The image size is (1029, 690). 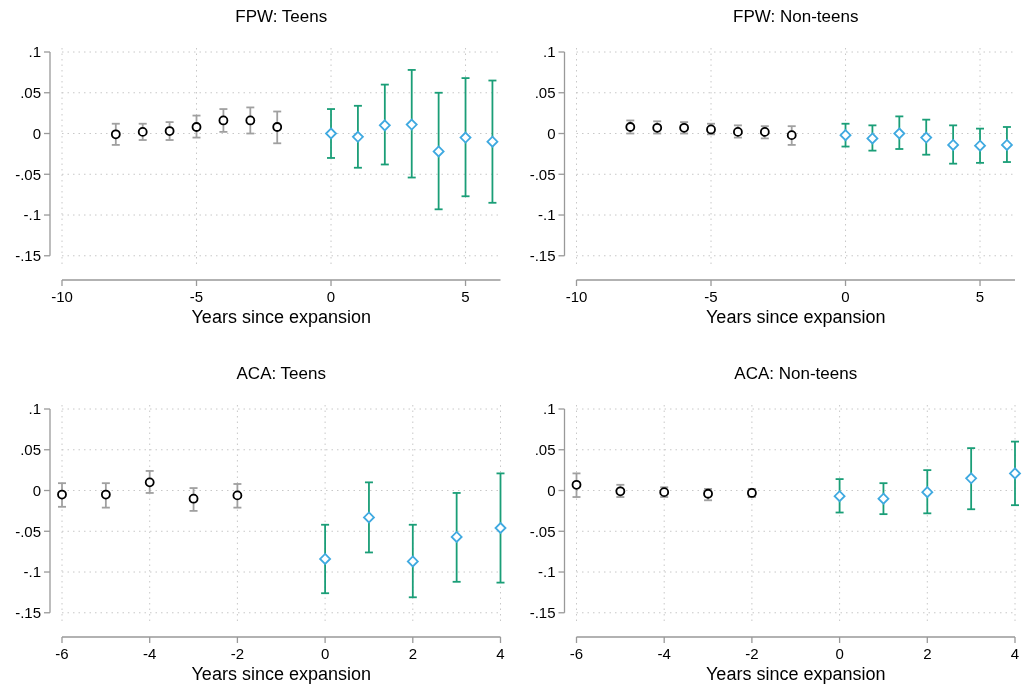 What do you see at coordinates (281, 16) in the screenshot?
I see `chart-title: FPW: Teens` at bounding box center [281, 16].